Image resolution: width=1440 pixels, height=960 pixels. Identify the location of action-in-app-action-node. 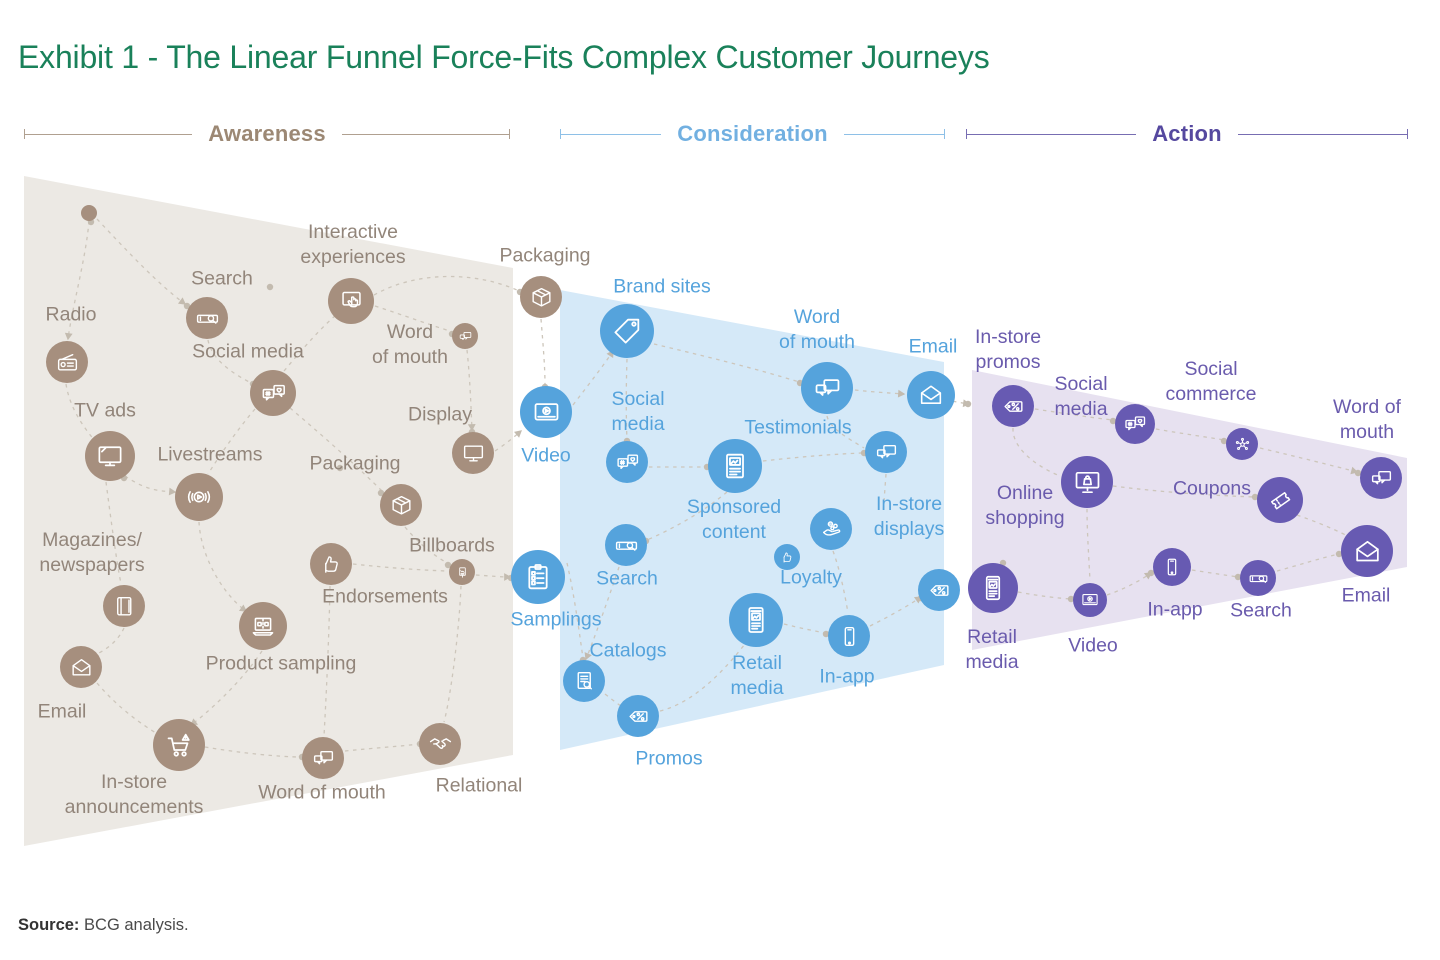
(1172, 567).